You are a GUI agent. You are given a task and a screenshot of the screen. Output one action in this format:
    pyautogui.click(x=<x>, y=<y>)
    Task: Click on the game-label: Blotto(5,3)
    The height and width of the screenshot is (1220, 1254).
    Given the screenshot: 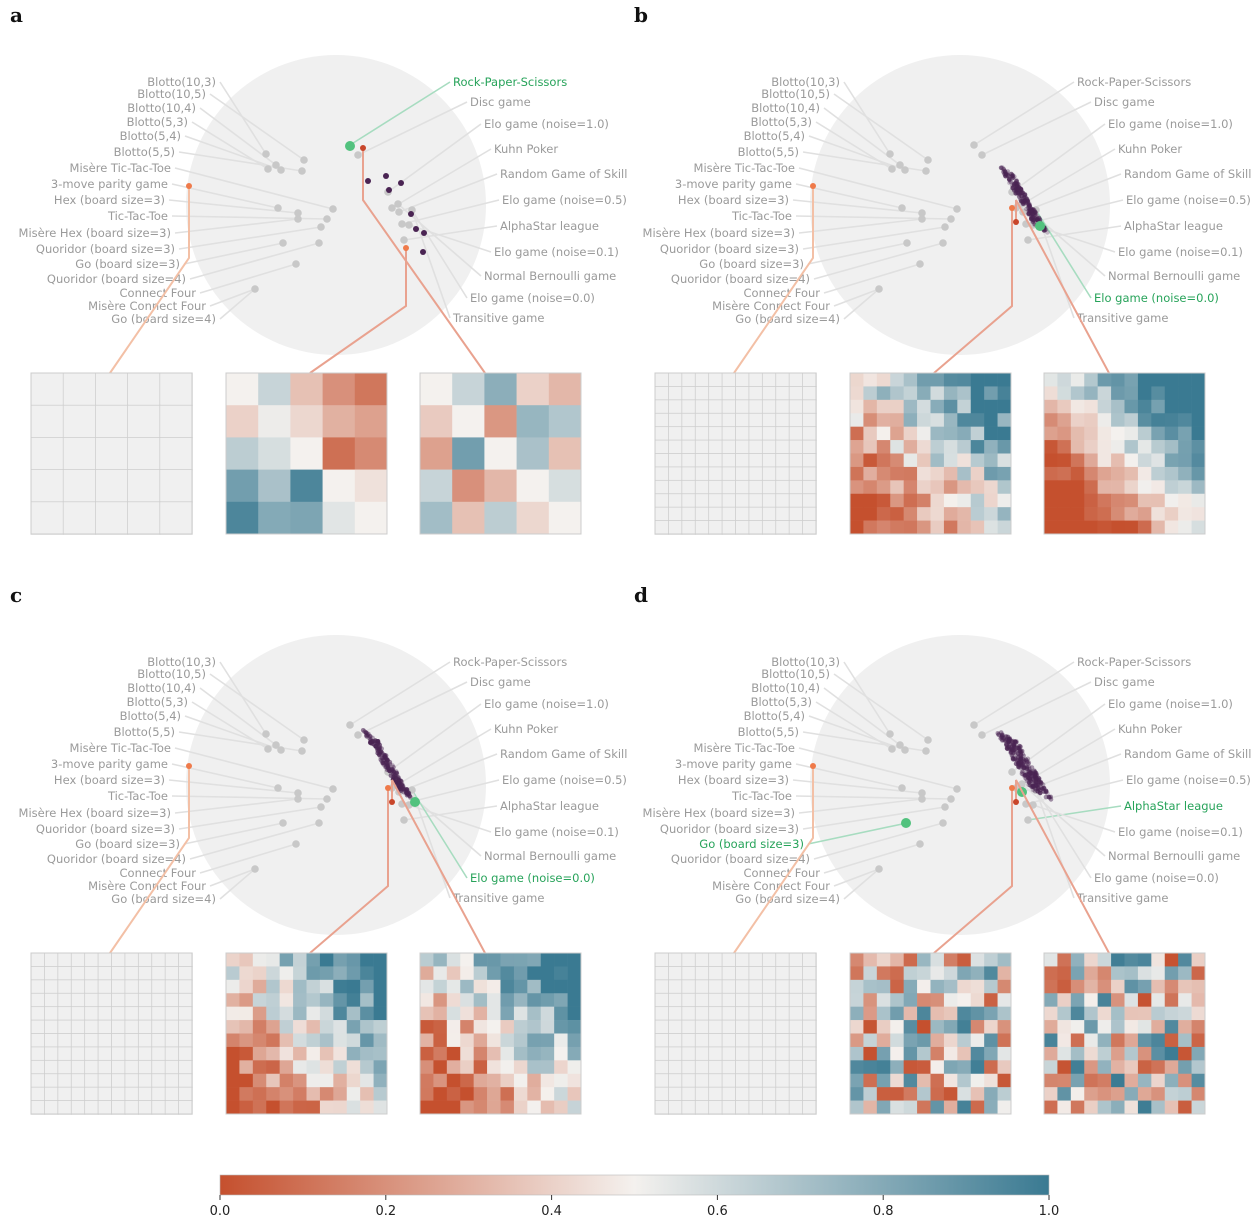 What is the action you would take?
    pyautogui.click(x=781, y=122)
    